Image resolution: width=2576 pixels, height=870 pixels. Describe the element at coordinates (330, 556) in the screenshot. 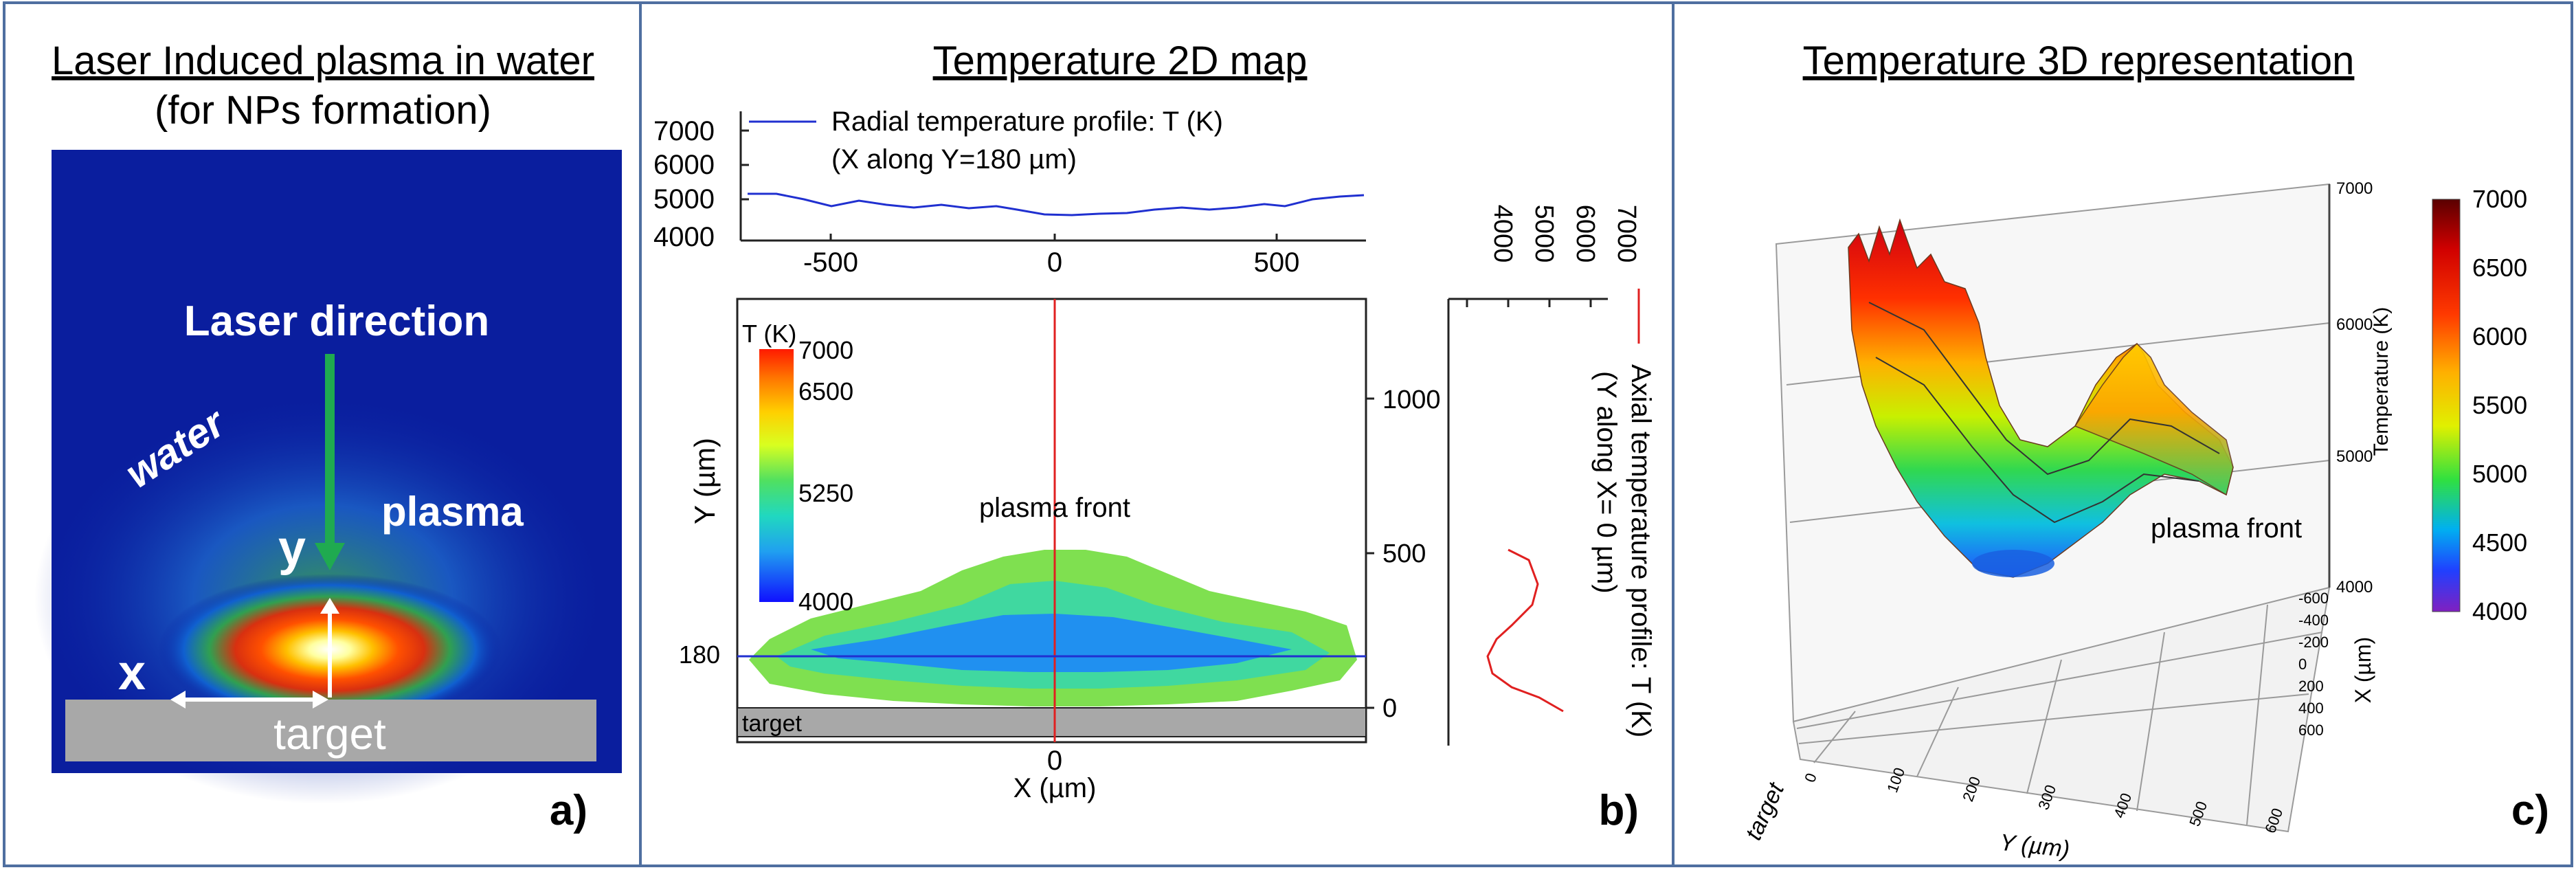

I see `laser-arrow-head` at that location.